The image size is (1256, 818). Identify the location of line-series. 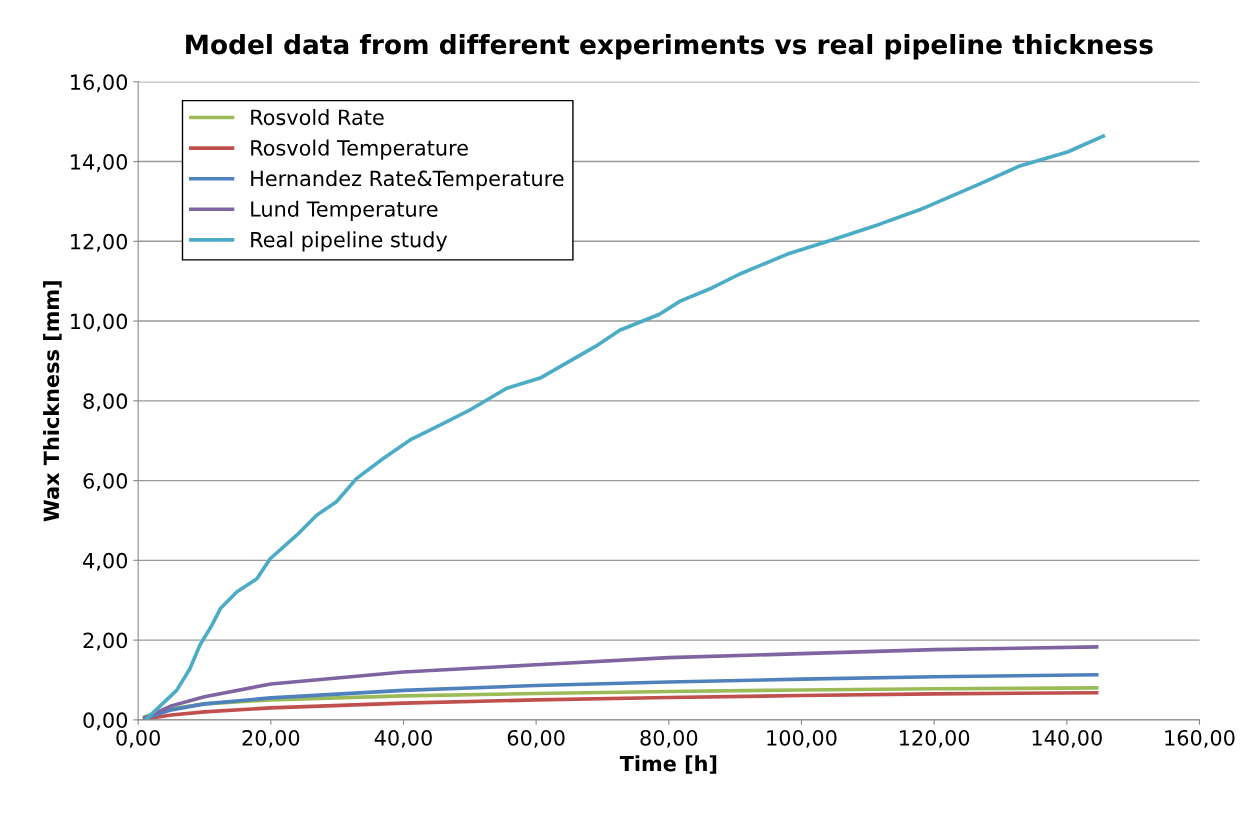
(620, 682).